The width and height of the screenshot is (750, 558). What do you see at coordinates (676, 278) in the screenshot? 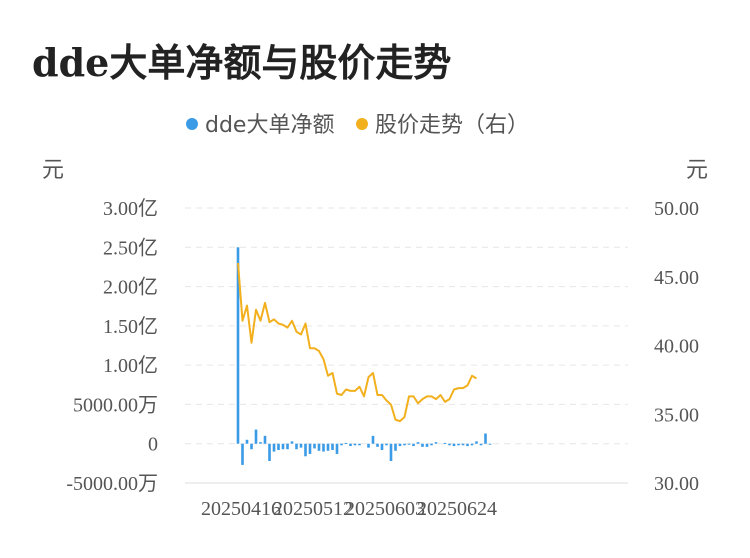
I see `right-tick-label: 45.00` at bounding box center [676, 278].